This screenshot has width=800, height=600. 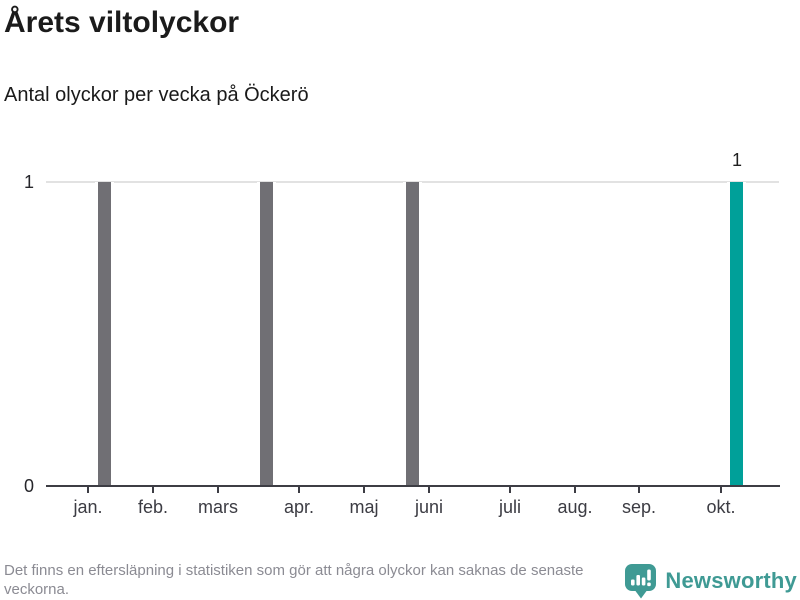 What do you see at coordinates (429, 507) in the screenshot?
I see `x-axis-label-juni: juni` at bounding box center [429, 507].